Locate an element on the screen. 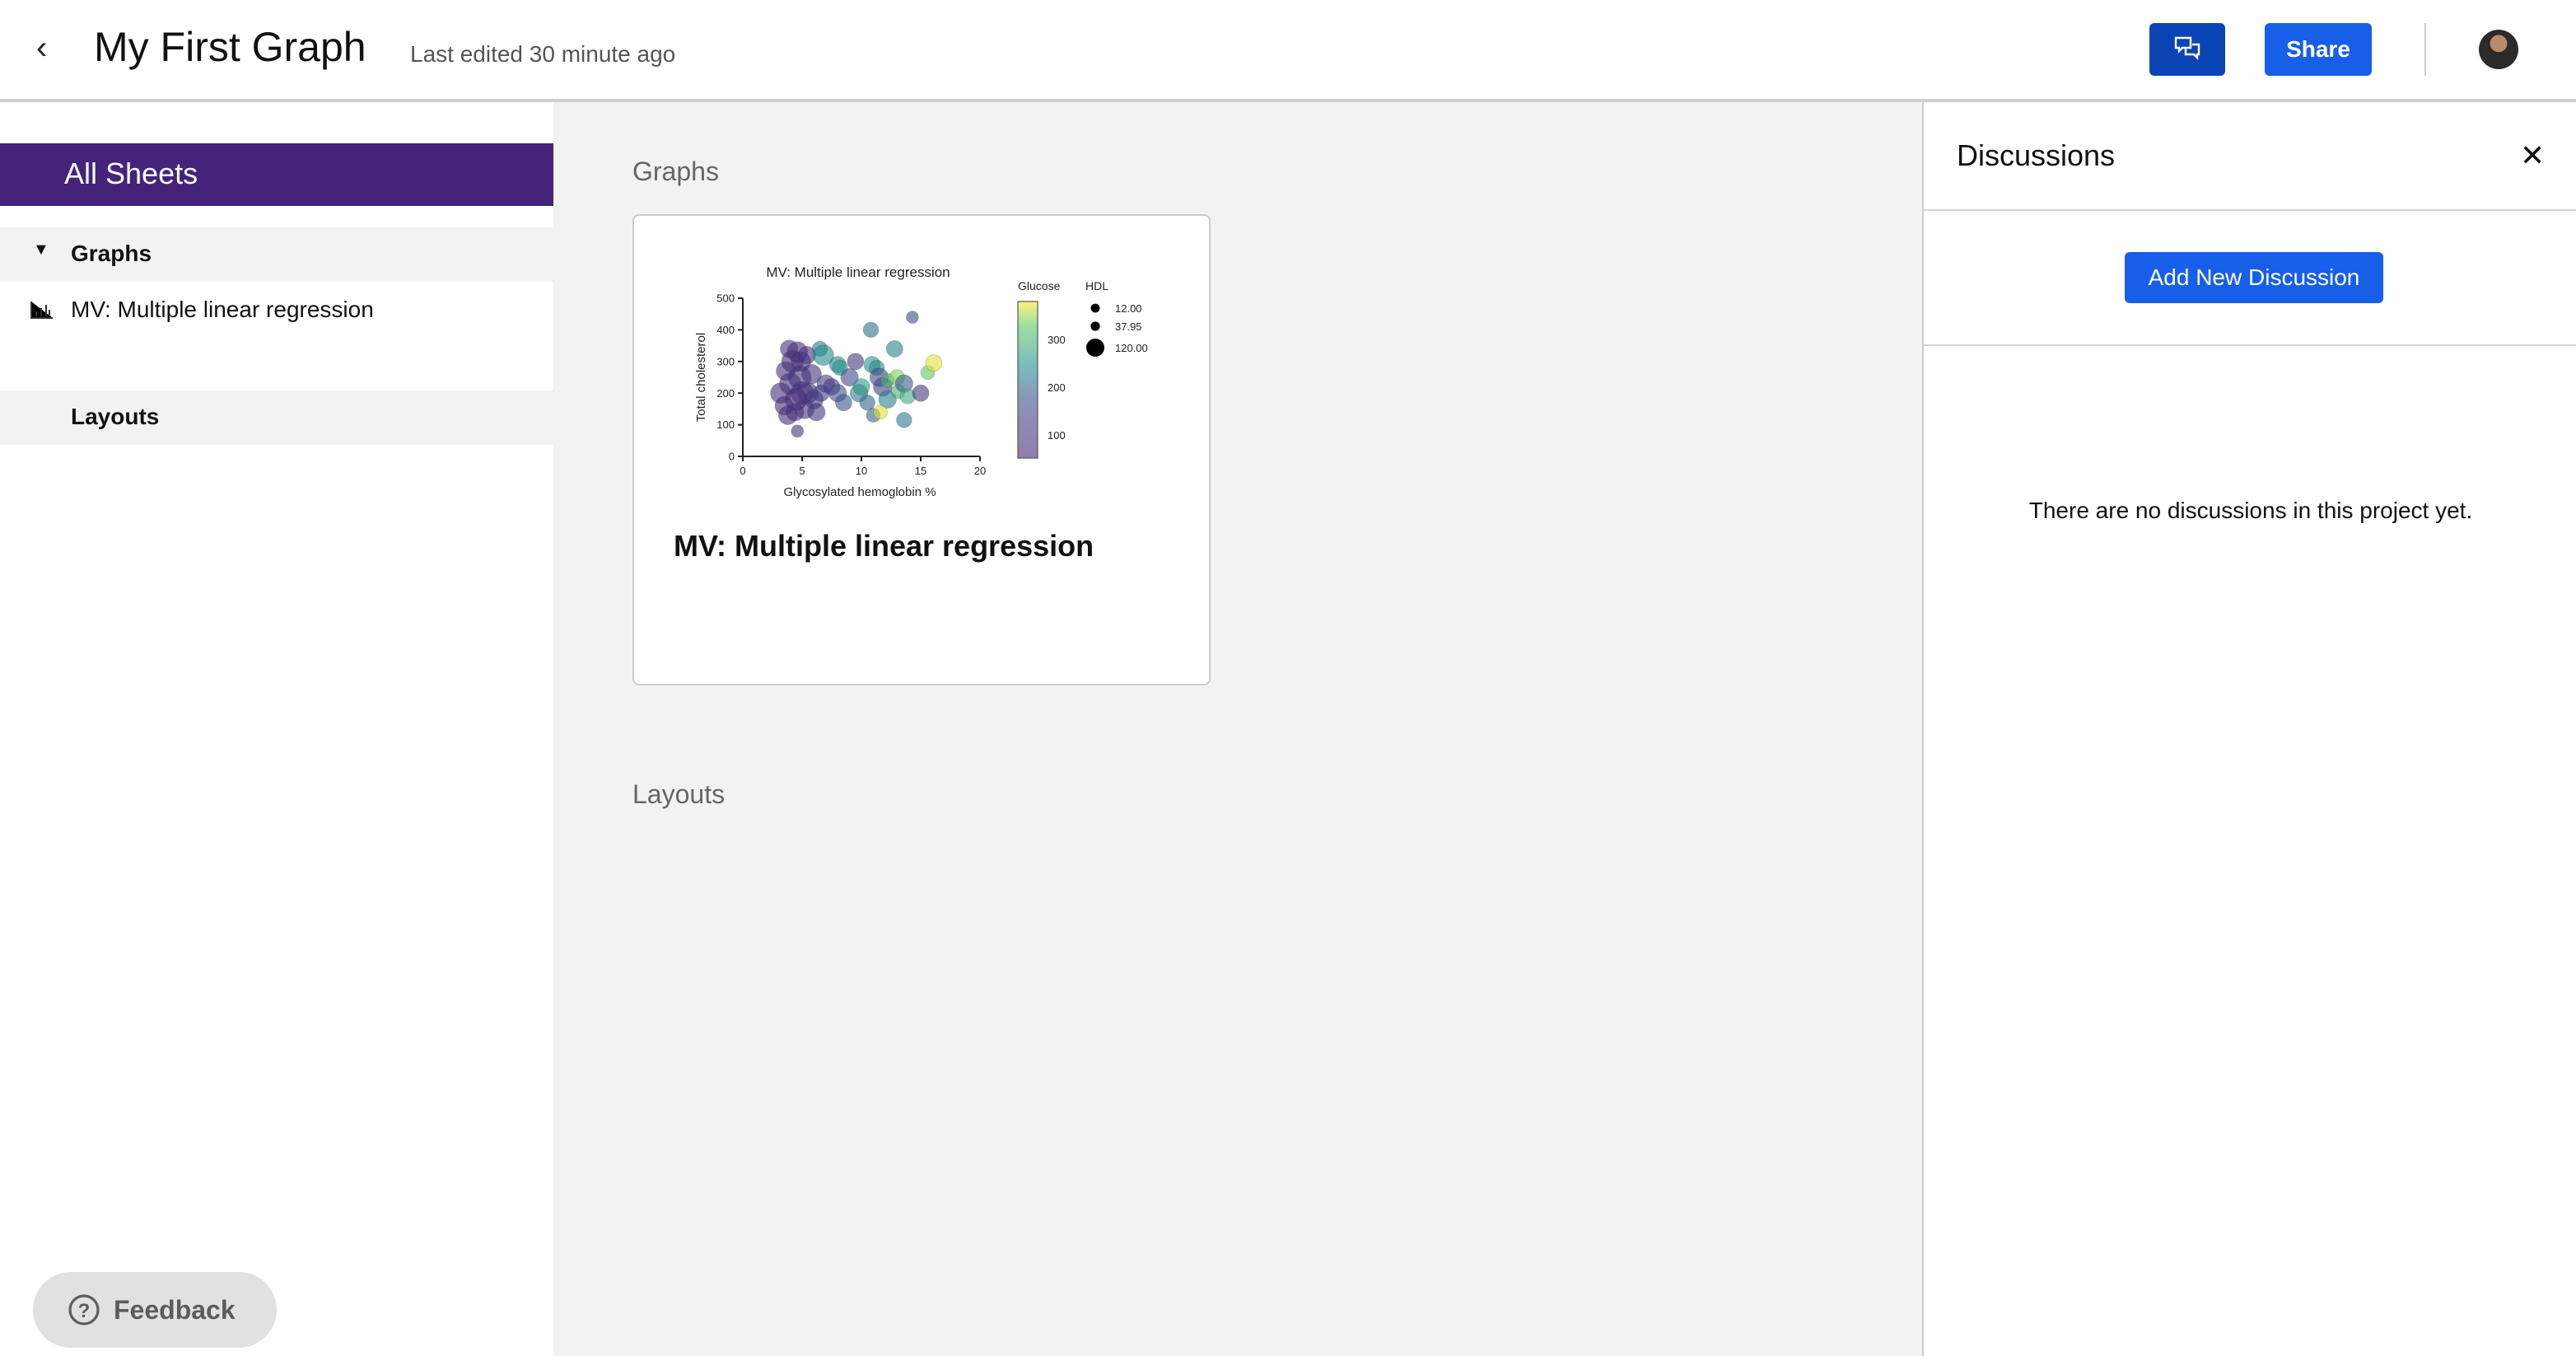 The width and height of the screenshot is (2576, 1356). colorbar-tick-label: 300 is located at coordinates (1057, 340).